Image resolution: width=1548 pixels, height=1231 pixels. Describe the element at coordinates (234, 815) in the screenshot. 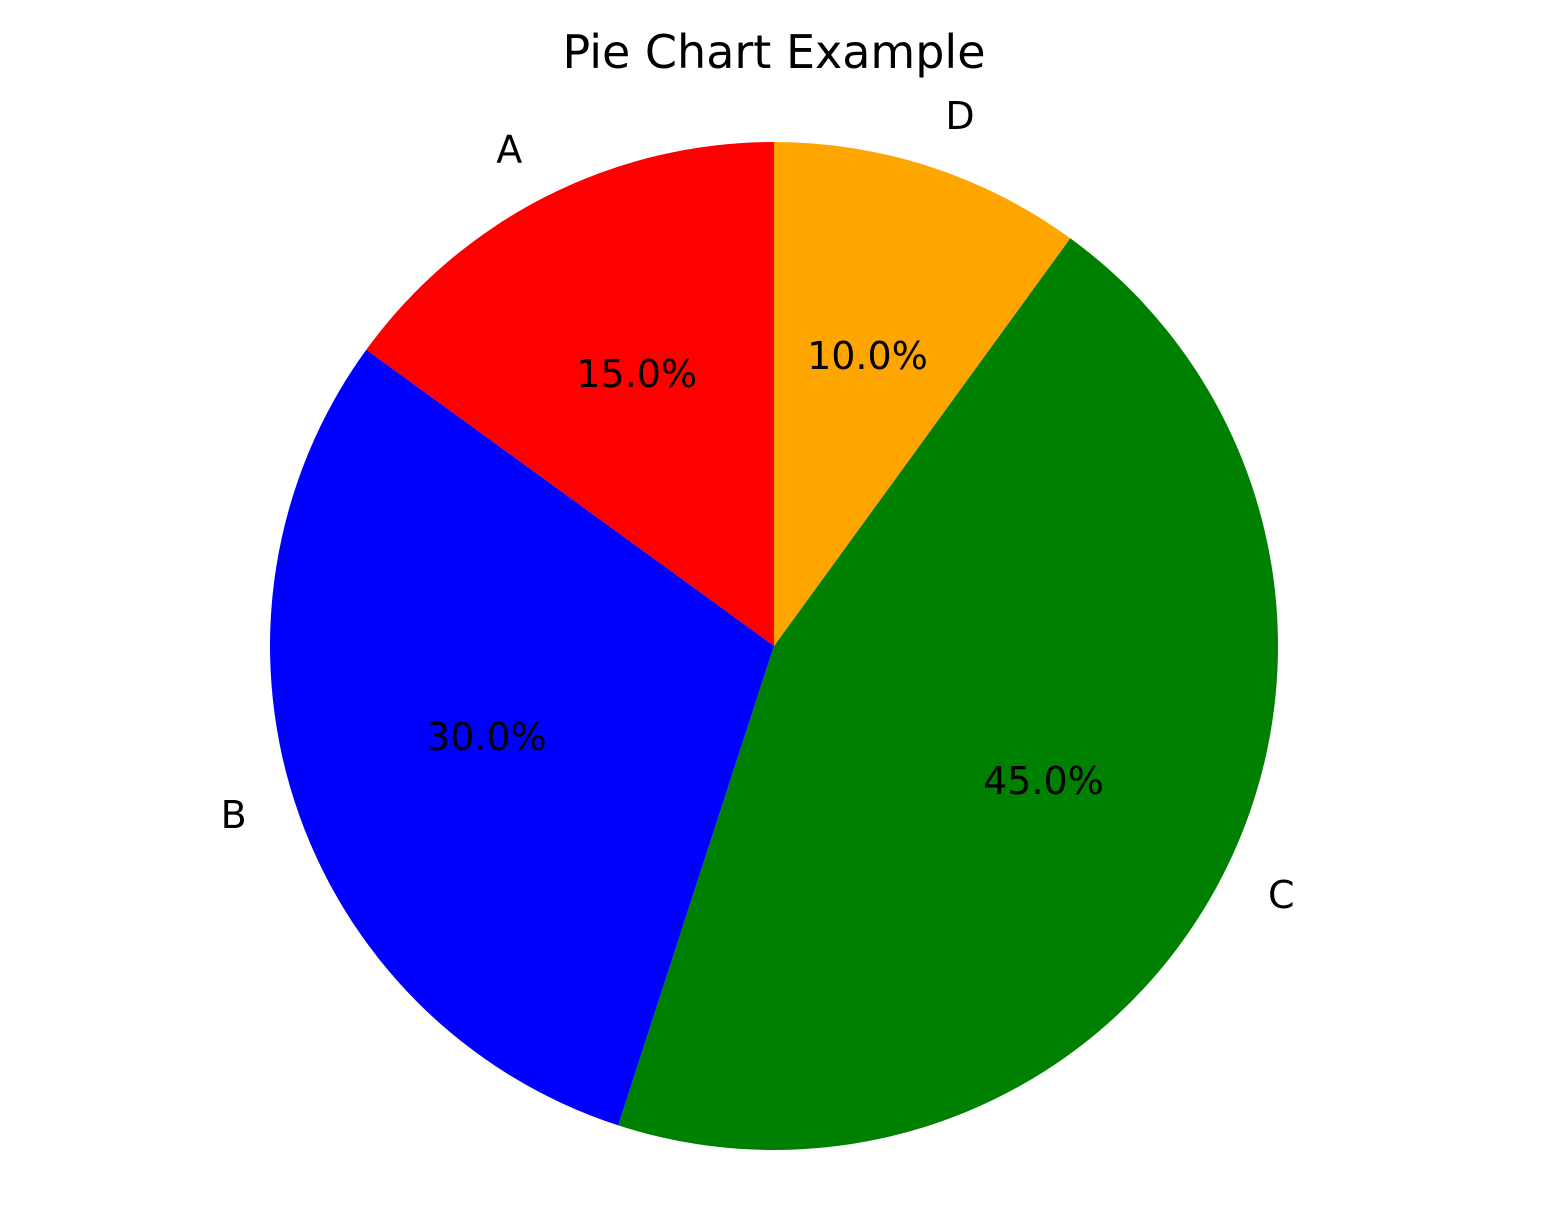

I see `slice-label-b: B` at that location.